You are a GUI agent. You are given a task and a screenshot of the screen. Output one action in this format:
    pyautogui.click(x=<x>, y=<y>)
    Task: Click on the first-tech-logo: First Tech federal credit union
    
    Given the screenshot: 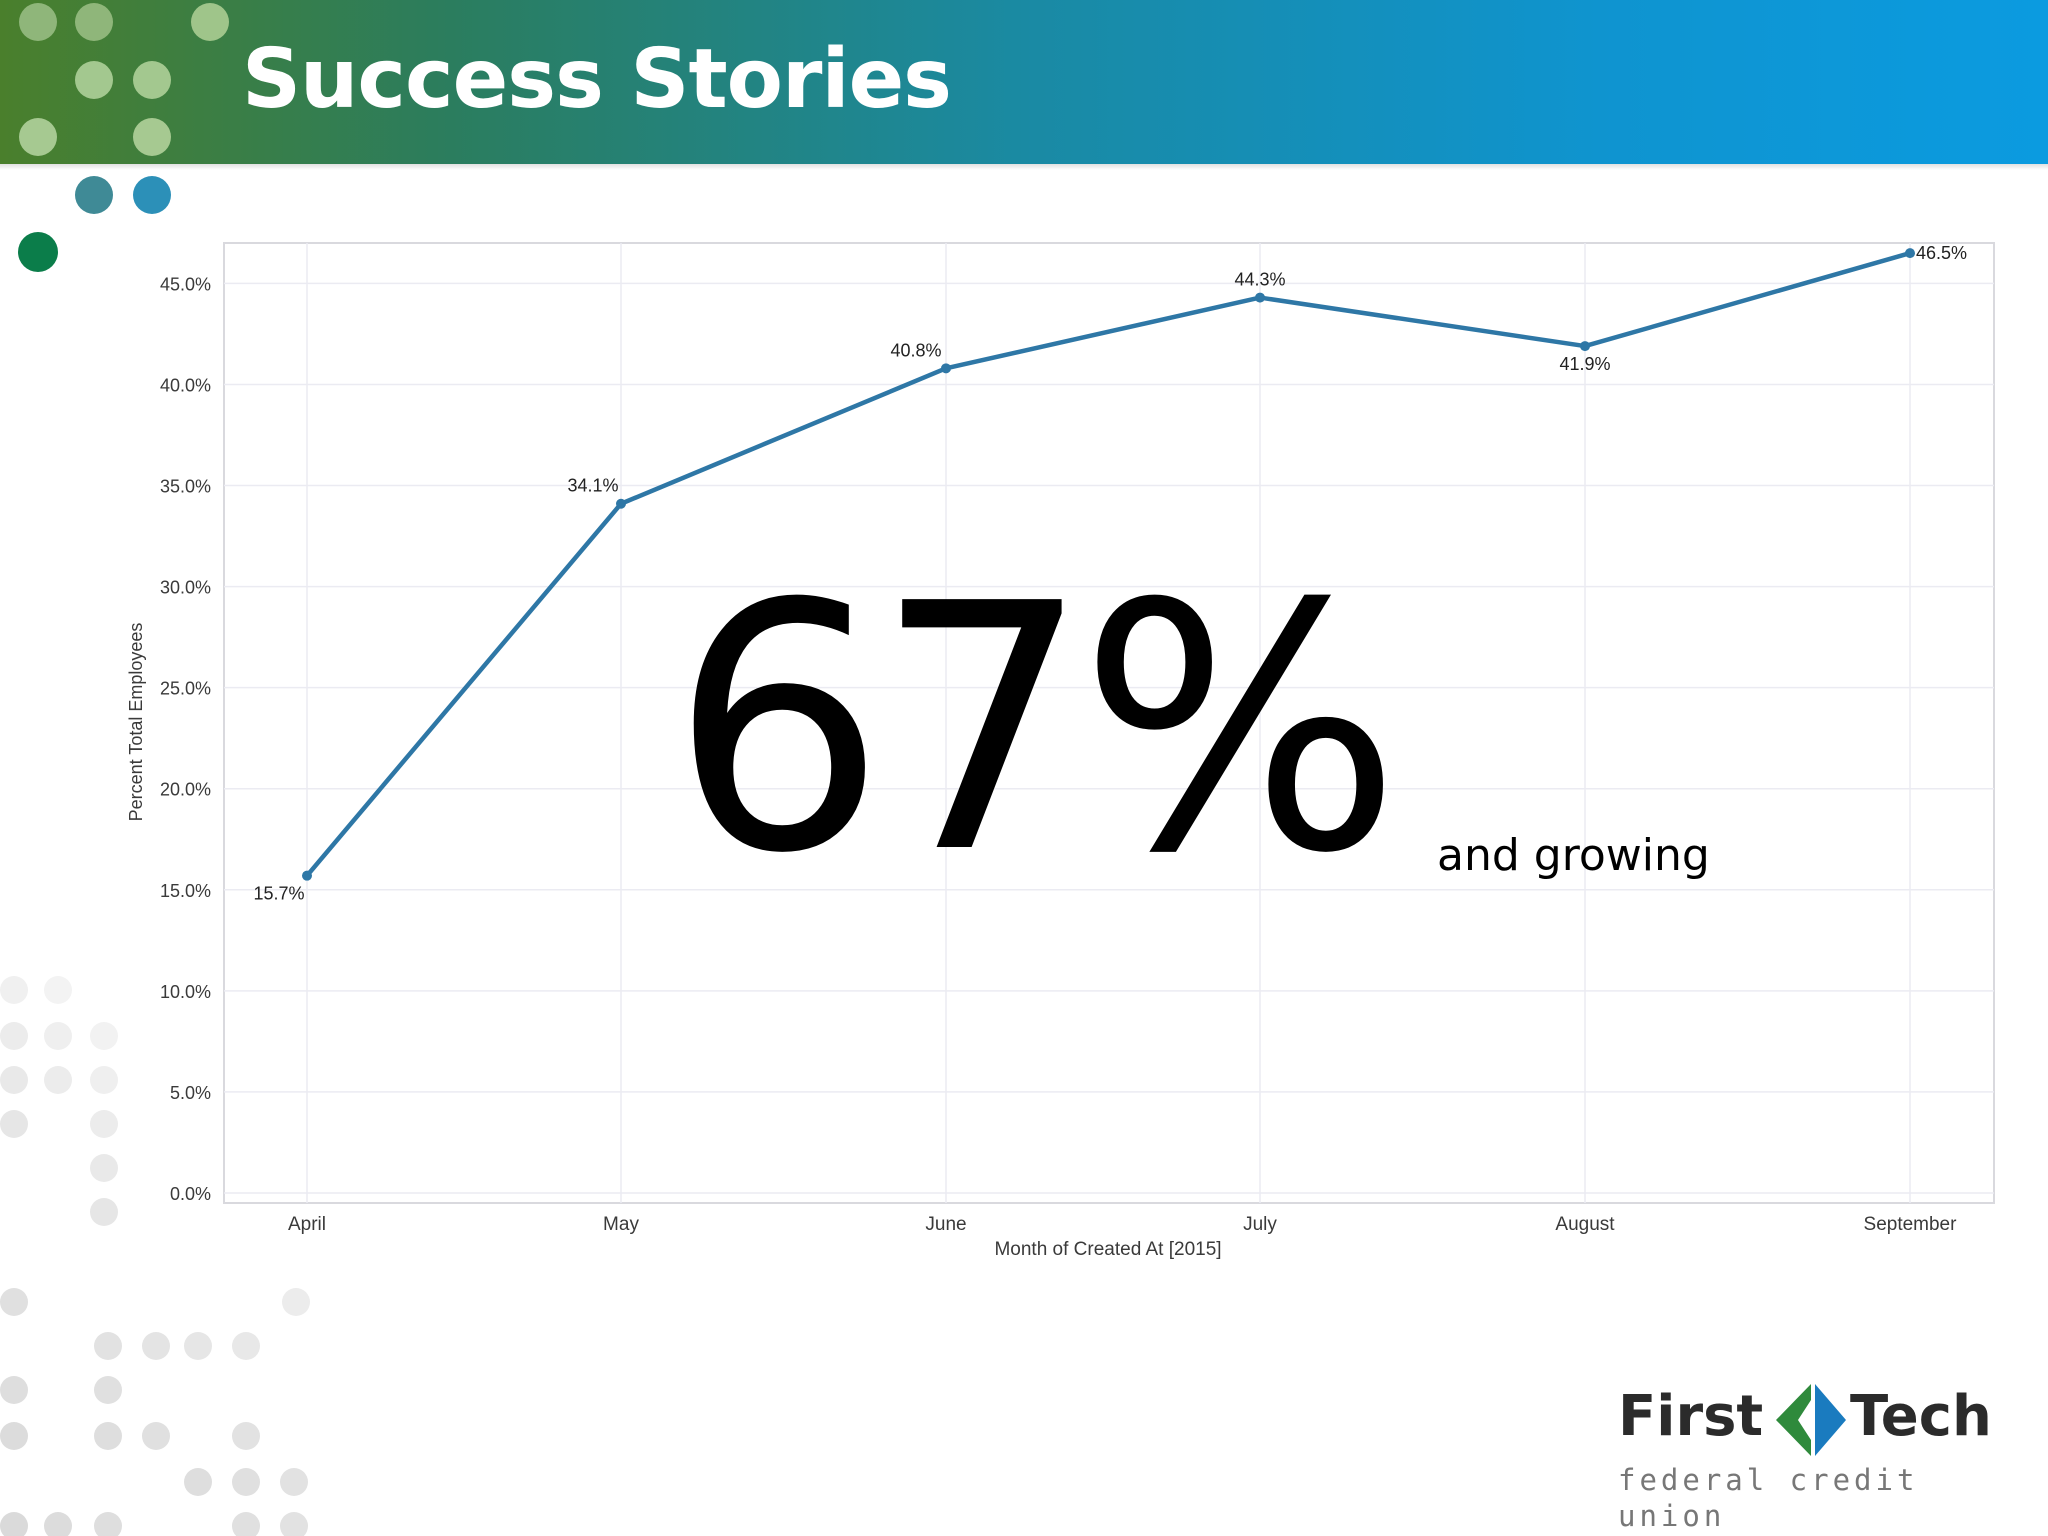 What is the action you would take?
    pyautogui.click(x=1805, y=1457)
    